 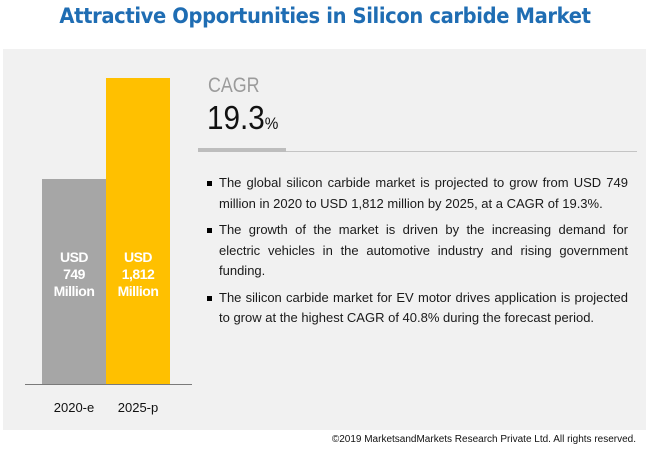 I want to click on bar-value-label-line: 1,812, so click(x=138, y=274).